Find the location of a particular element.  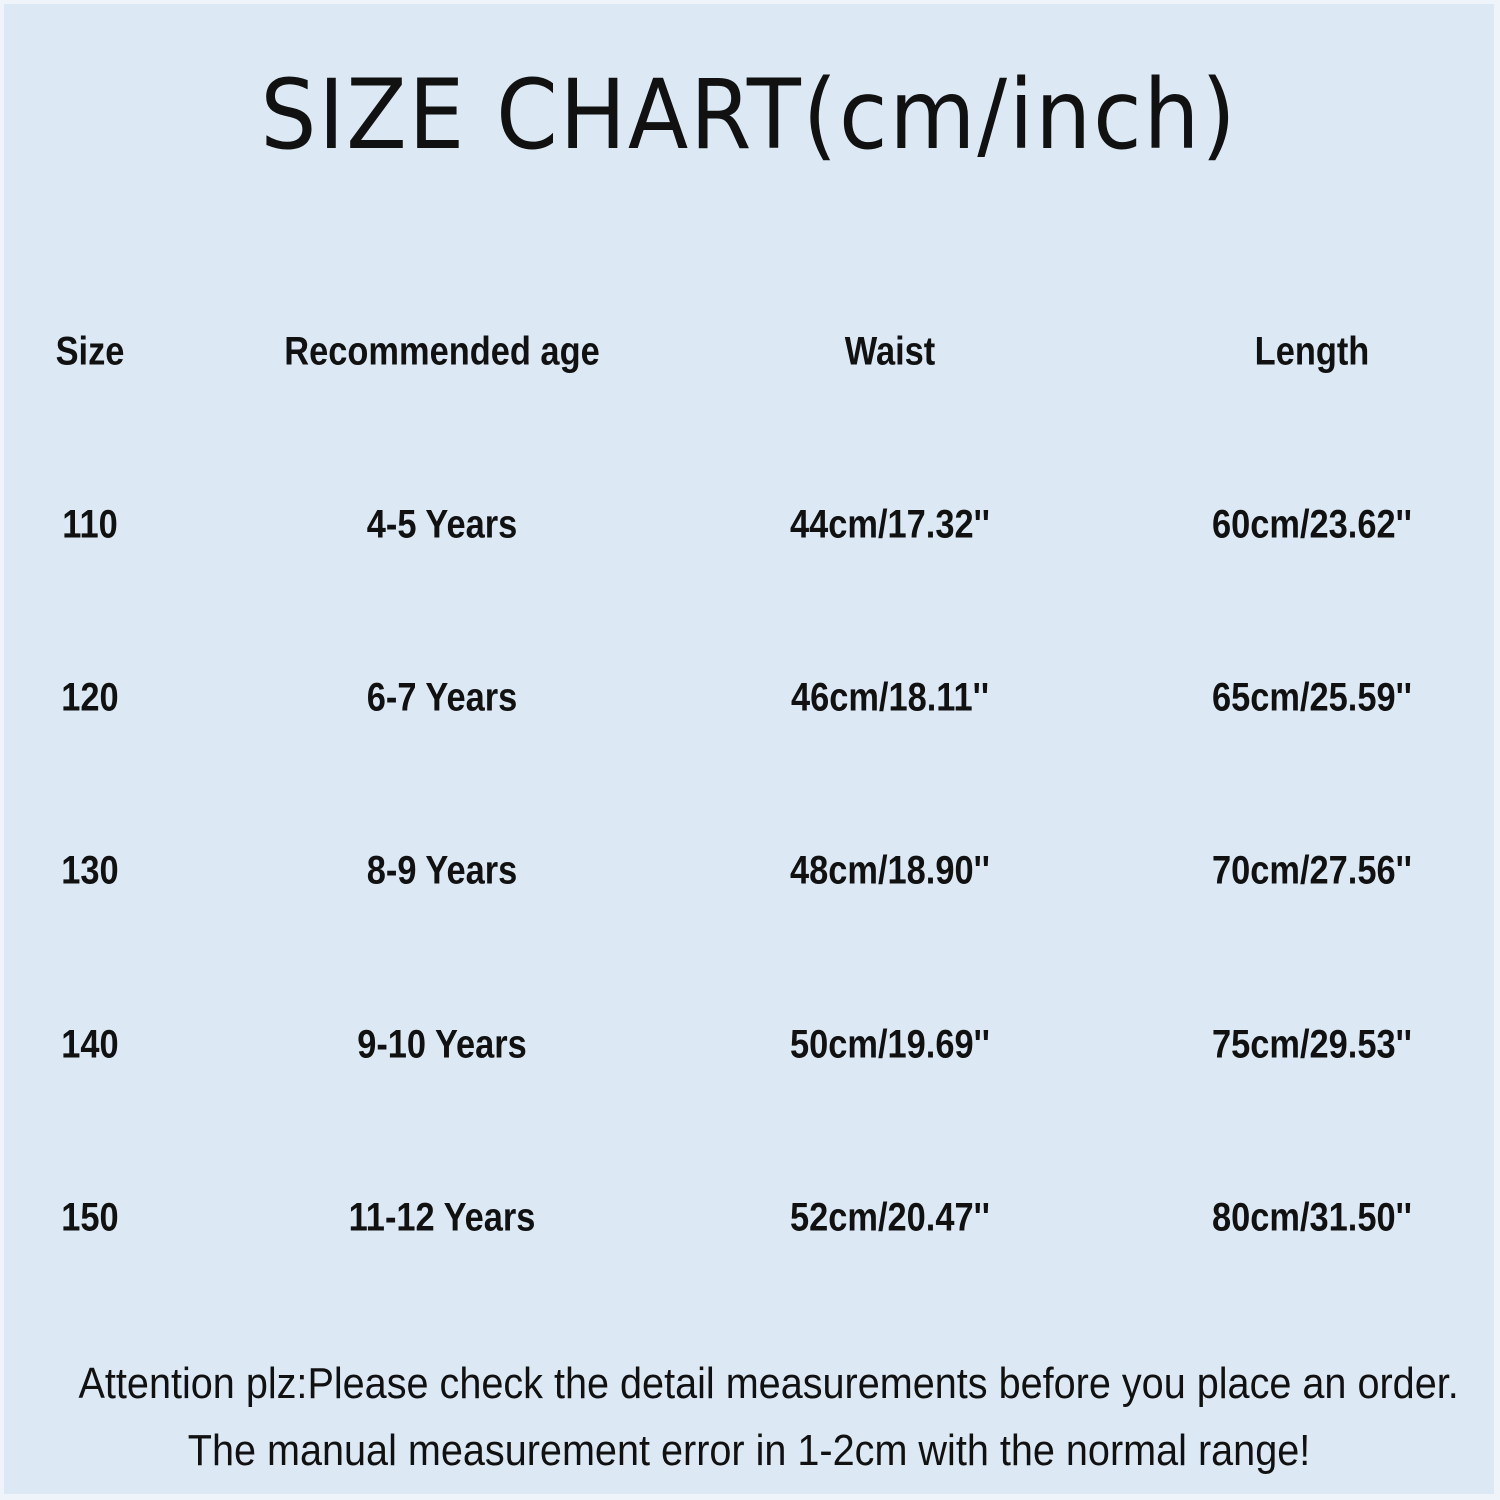

cell-recommended-age: 8-9 Years is located at coordinates (442, 870).